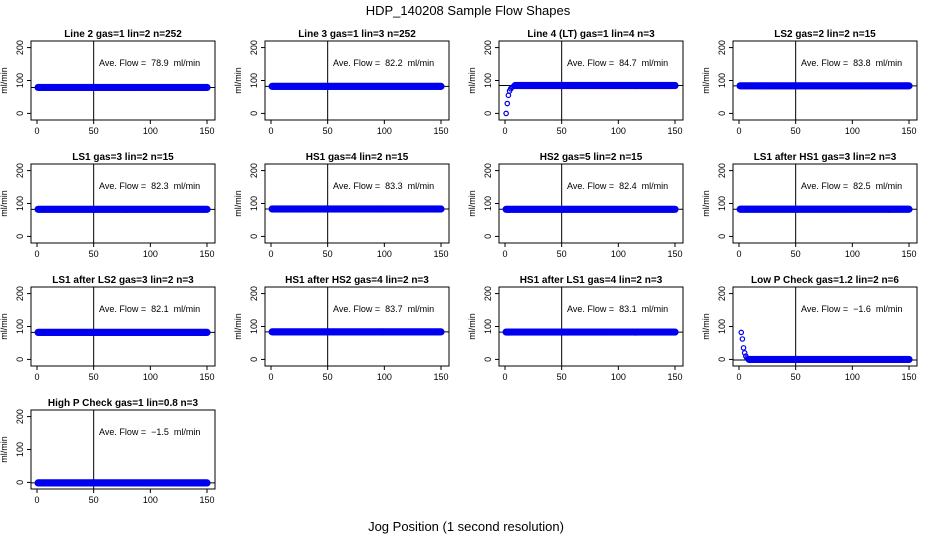  What do you see at coordinates (383, 63) in the screenshot?
I see `average-flow-annotation: Ave. Flow = 82.2 ml/min` at bounding box center [383, 63].